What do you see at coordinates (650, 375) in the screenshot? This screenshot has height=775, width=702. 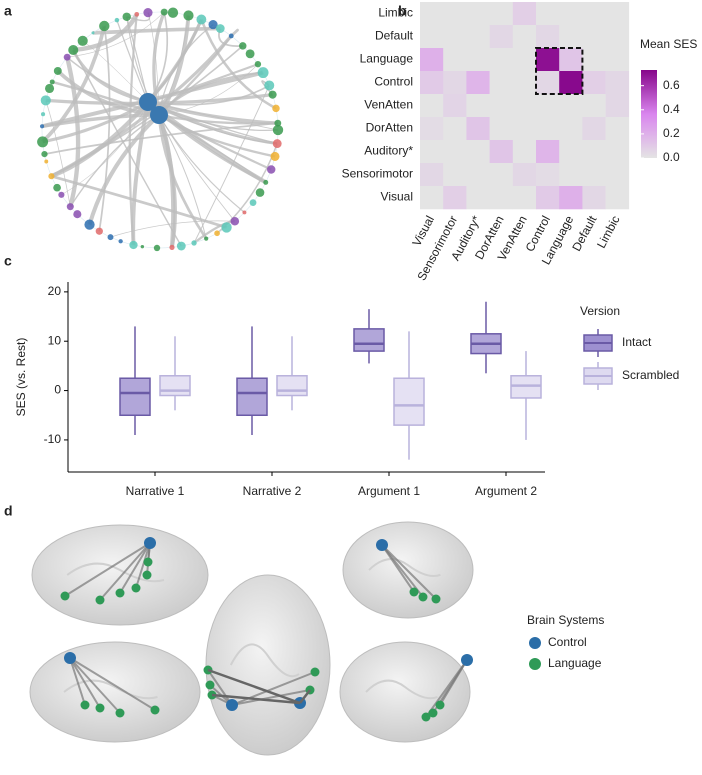 I see `legend-label: Scrambled` at bounding box center [650, 375].